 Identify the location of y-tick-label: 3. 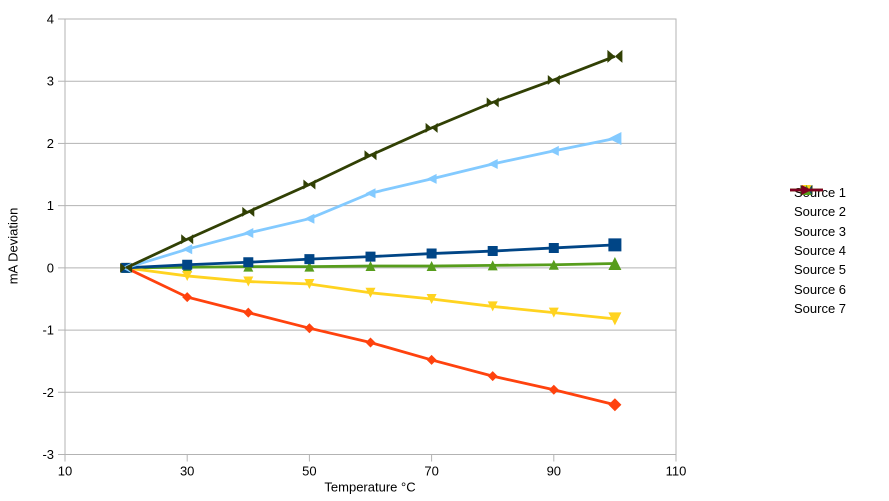
(50, 81).